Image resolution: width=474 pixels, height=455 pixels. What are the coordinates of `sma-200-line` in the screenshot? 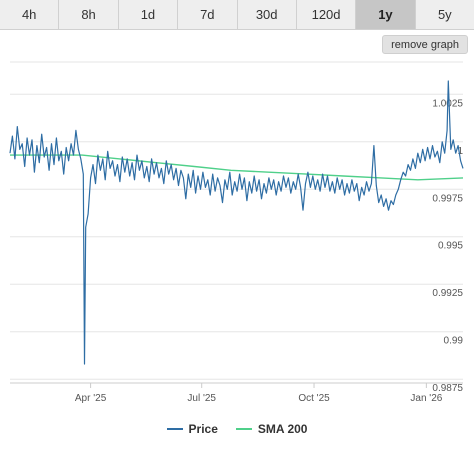 It's located at (237, 167).